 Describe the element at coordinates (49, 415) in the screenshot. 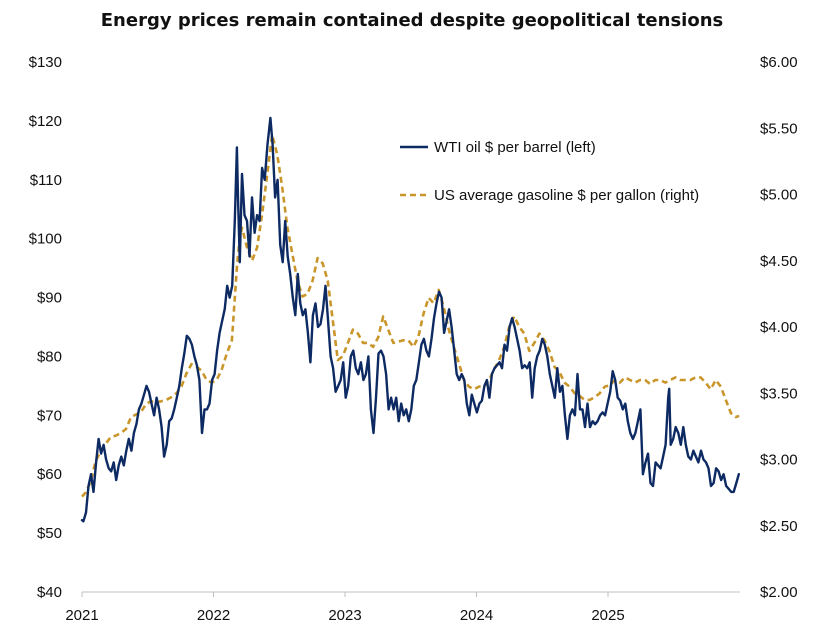

I see `left-tick-label: $70` at that location.